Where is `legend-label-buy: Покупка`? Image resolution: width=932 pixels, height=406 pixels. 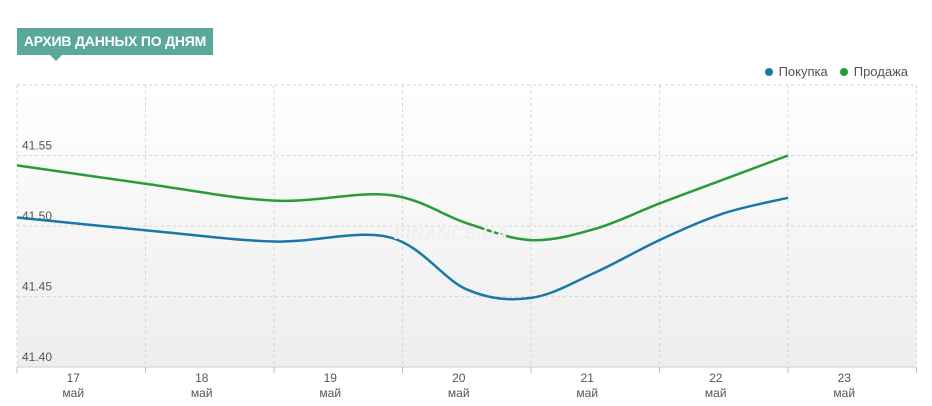 legend-label-buy: Покупка is located at coordinates (803, 71).